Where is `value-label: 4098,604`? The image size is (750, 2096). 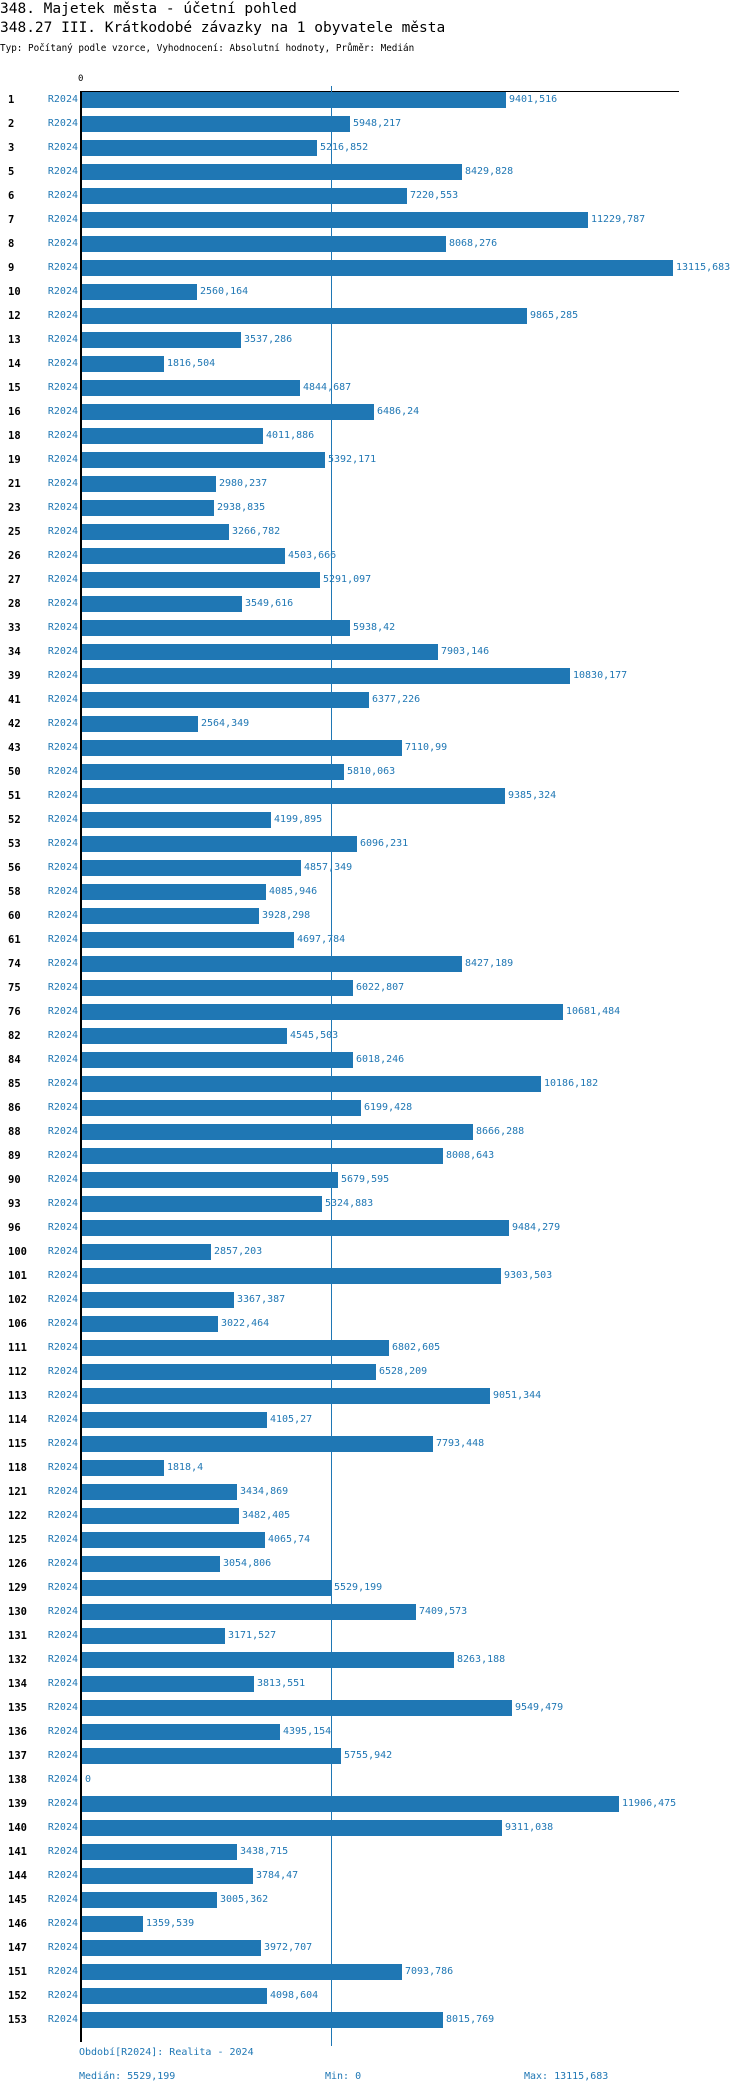
value-label: 4098,604 is located at coordinates (294, 1995).